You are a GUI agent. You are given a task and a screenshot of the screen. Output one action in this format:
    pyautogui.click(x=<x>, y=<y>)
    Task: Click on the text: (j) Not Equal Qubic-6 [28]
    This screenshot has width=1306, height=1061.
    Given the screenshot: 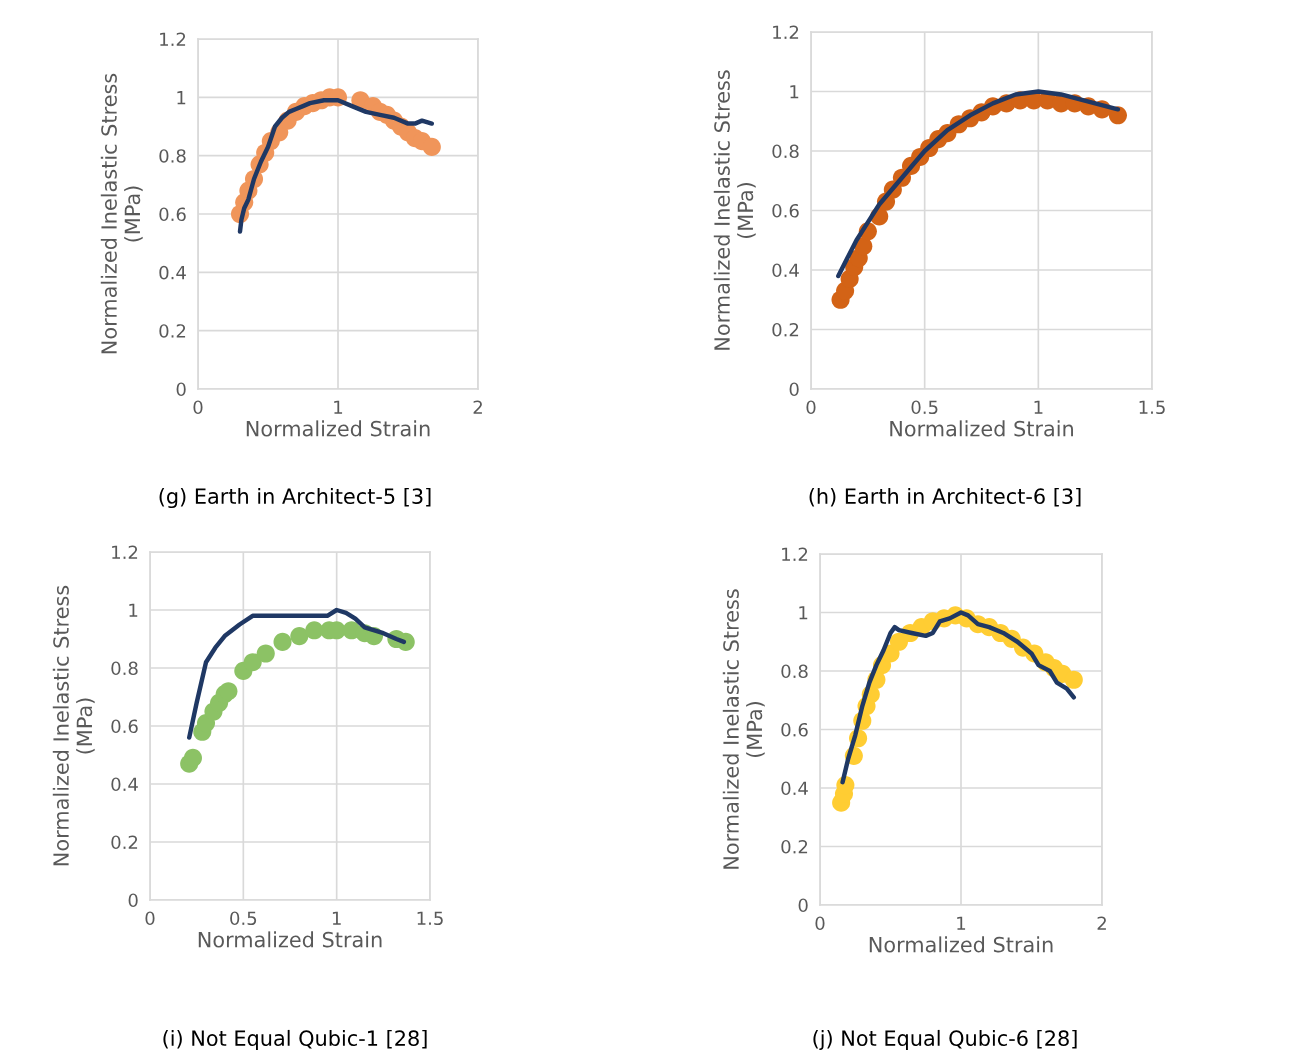 What is the action you would take?
    pyautogui.click(x=945, y=1040)
    